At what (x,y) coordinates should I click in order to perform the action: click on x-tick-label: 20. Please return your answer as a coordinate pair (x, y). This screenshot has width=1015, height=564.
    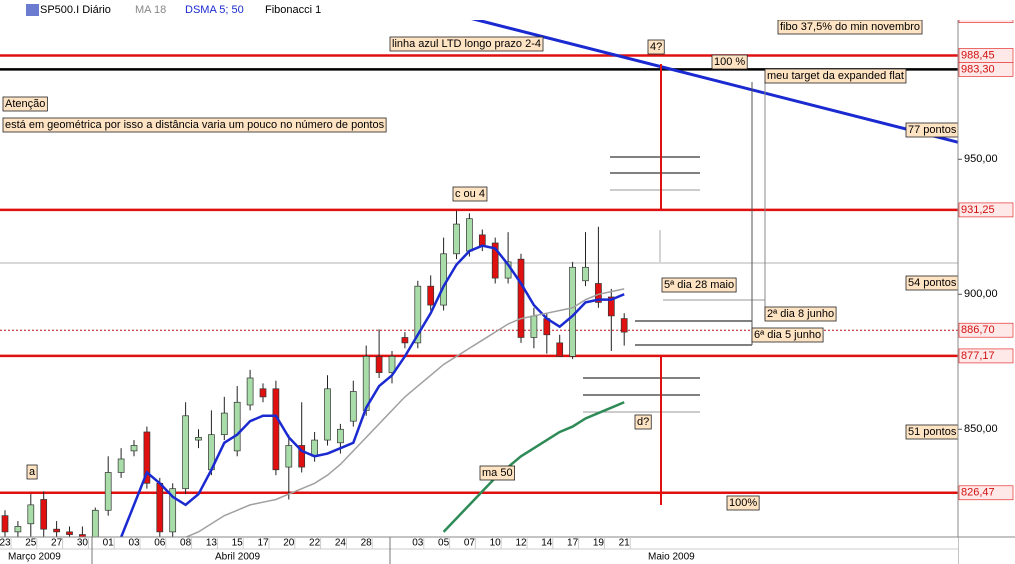
    Looking at the image, I should click on (289, 543).